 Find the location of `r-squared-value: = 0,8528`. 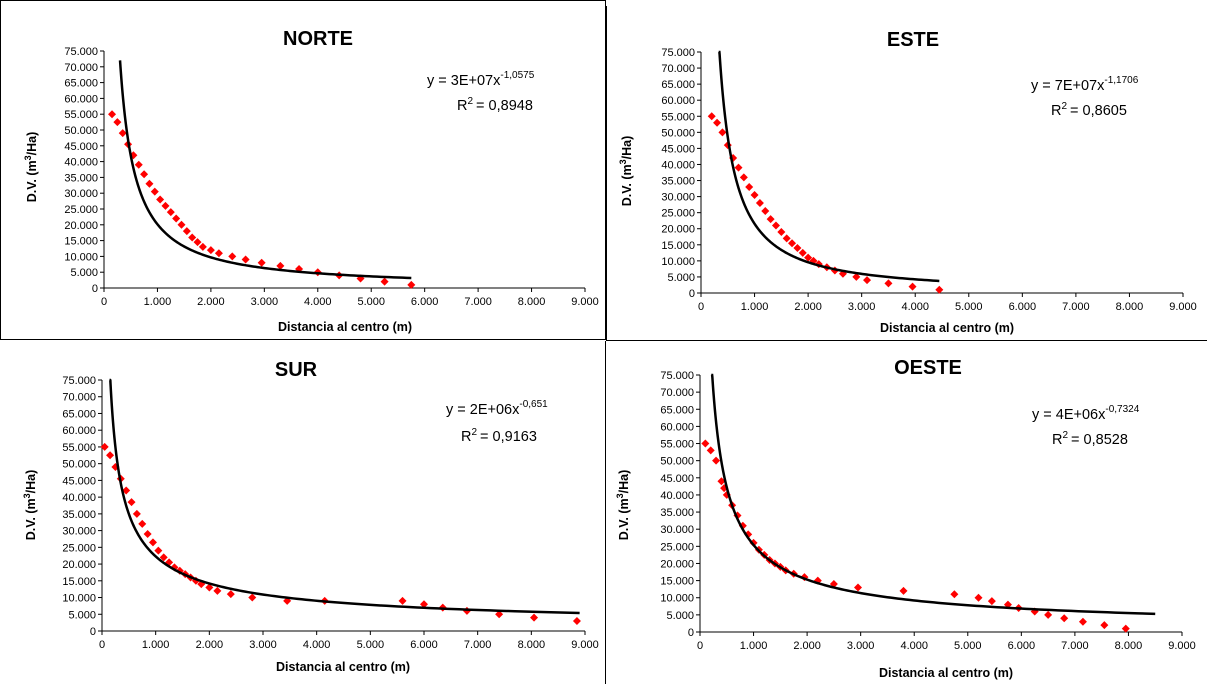

r-squared-value: = 0,8528 is located at coordinates (1099, 440).